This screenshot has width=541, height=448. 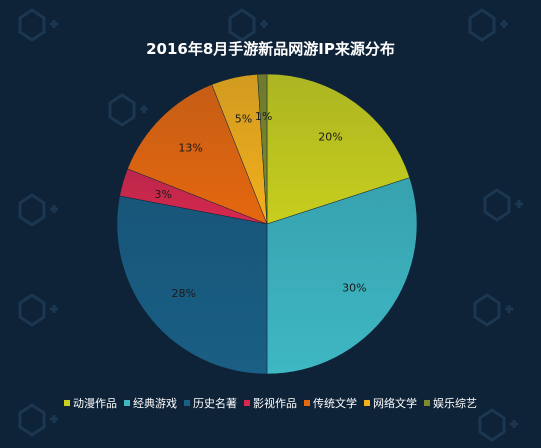 I want to click on legend-item-7: 娱乐综艺, so click(x=450, y=403).